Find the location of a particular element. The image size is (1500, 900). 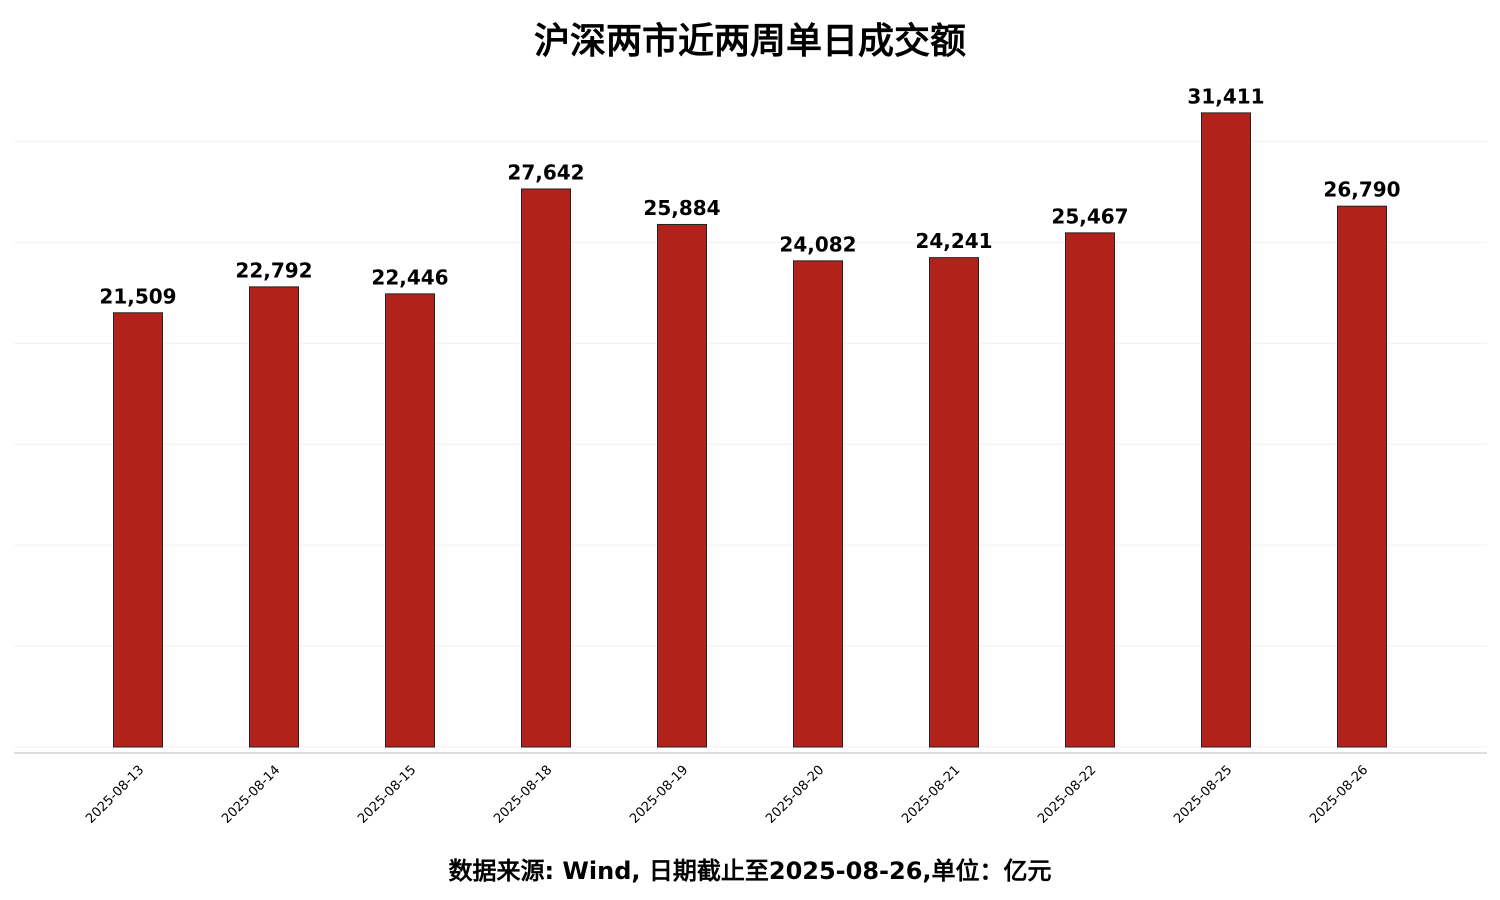

value-label: 31,411 is located at coordinates (1225, 96).